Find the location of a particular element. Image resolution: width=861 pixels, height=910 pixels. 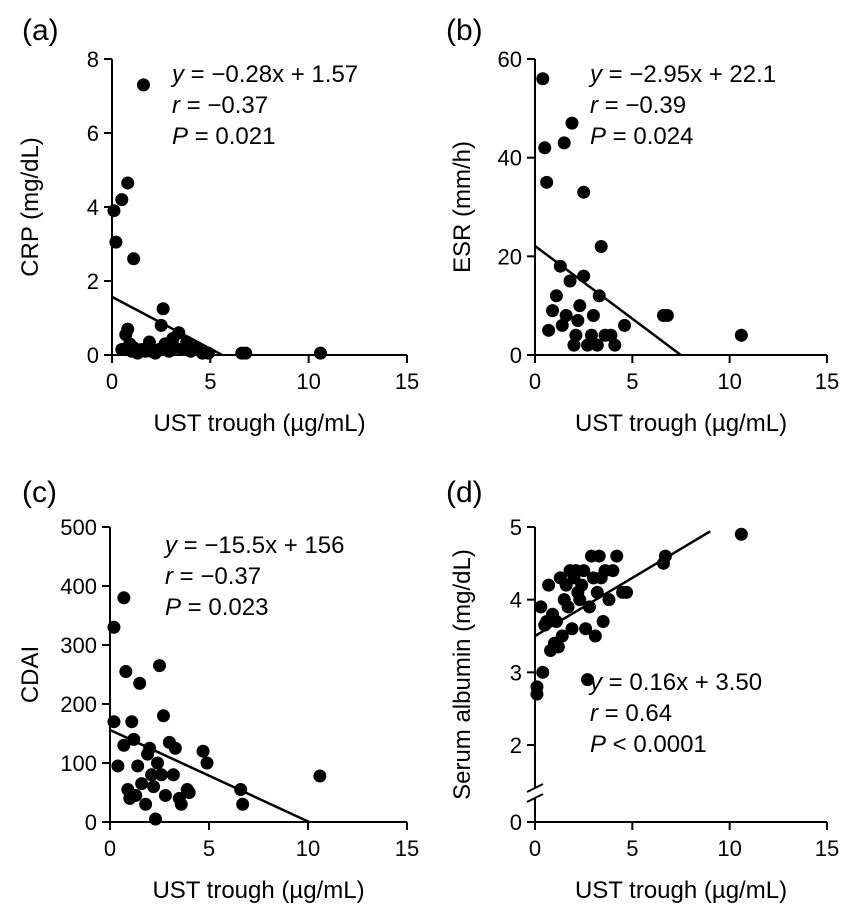

y-axis-title: ESR (mm/h) is located at coordinates (462, 207).